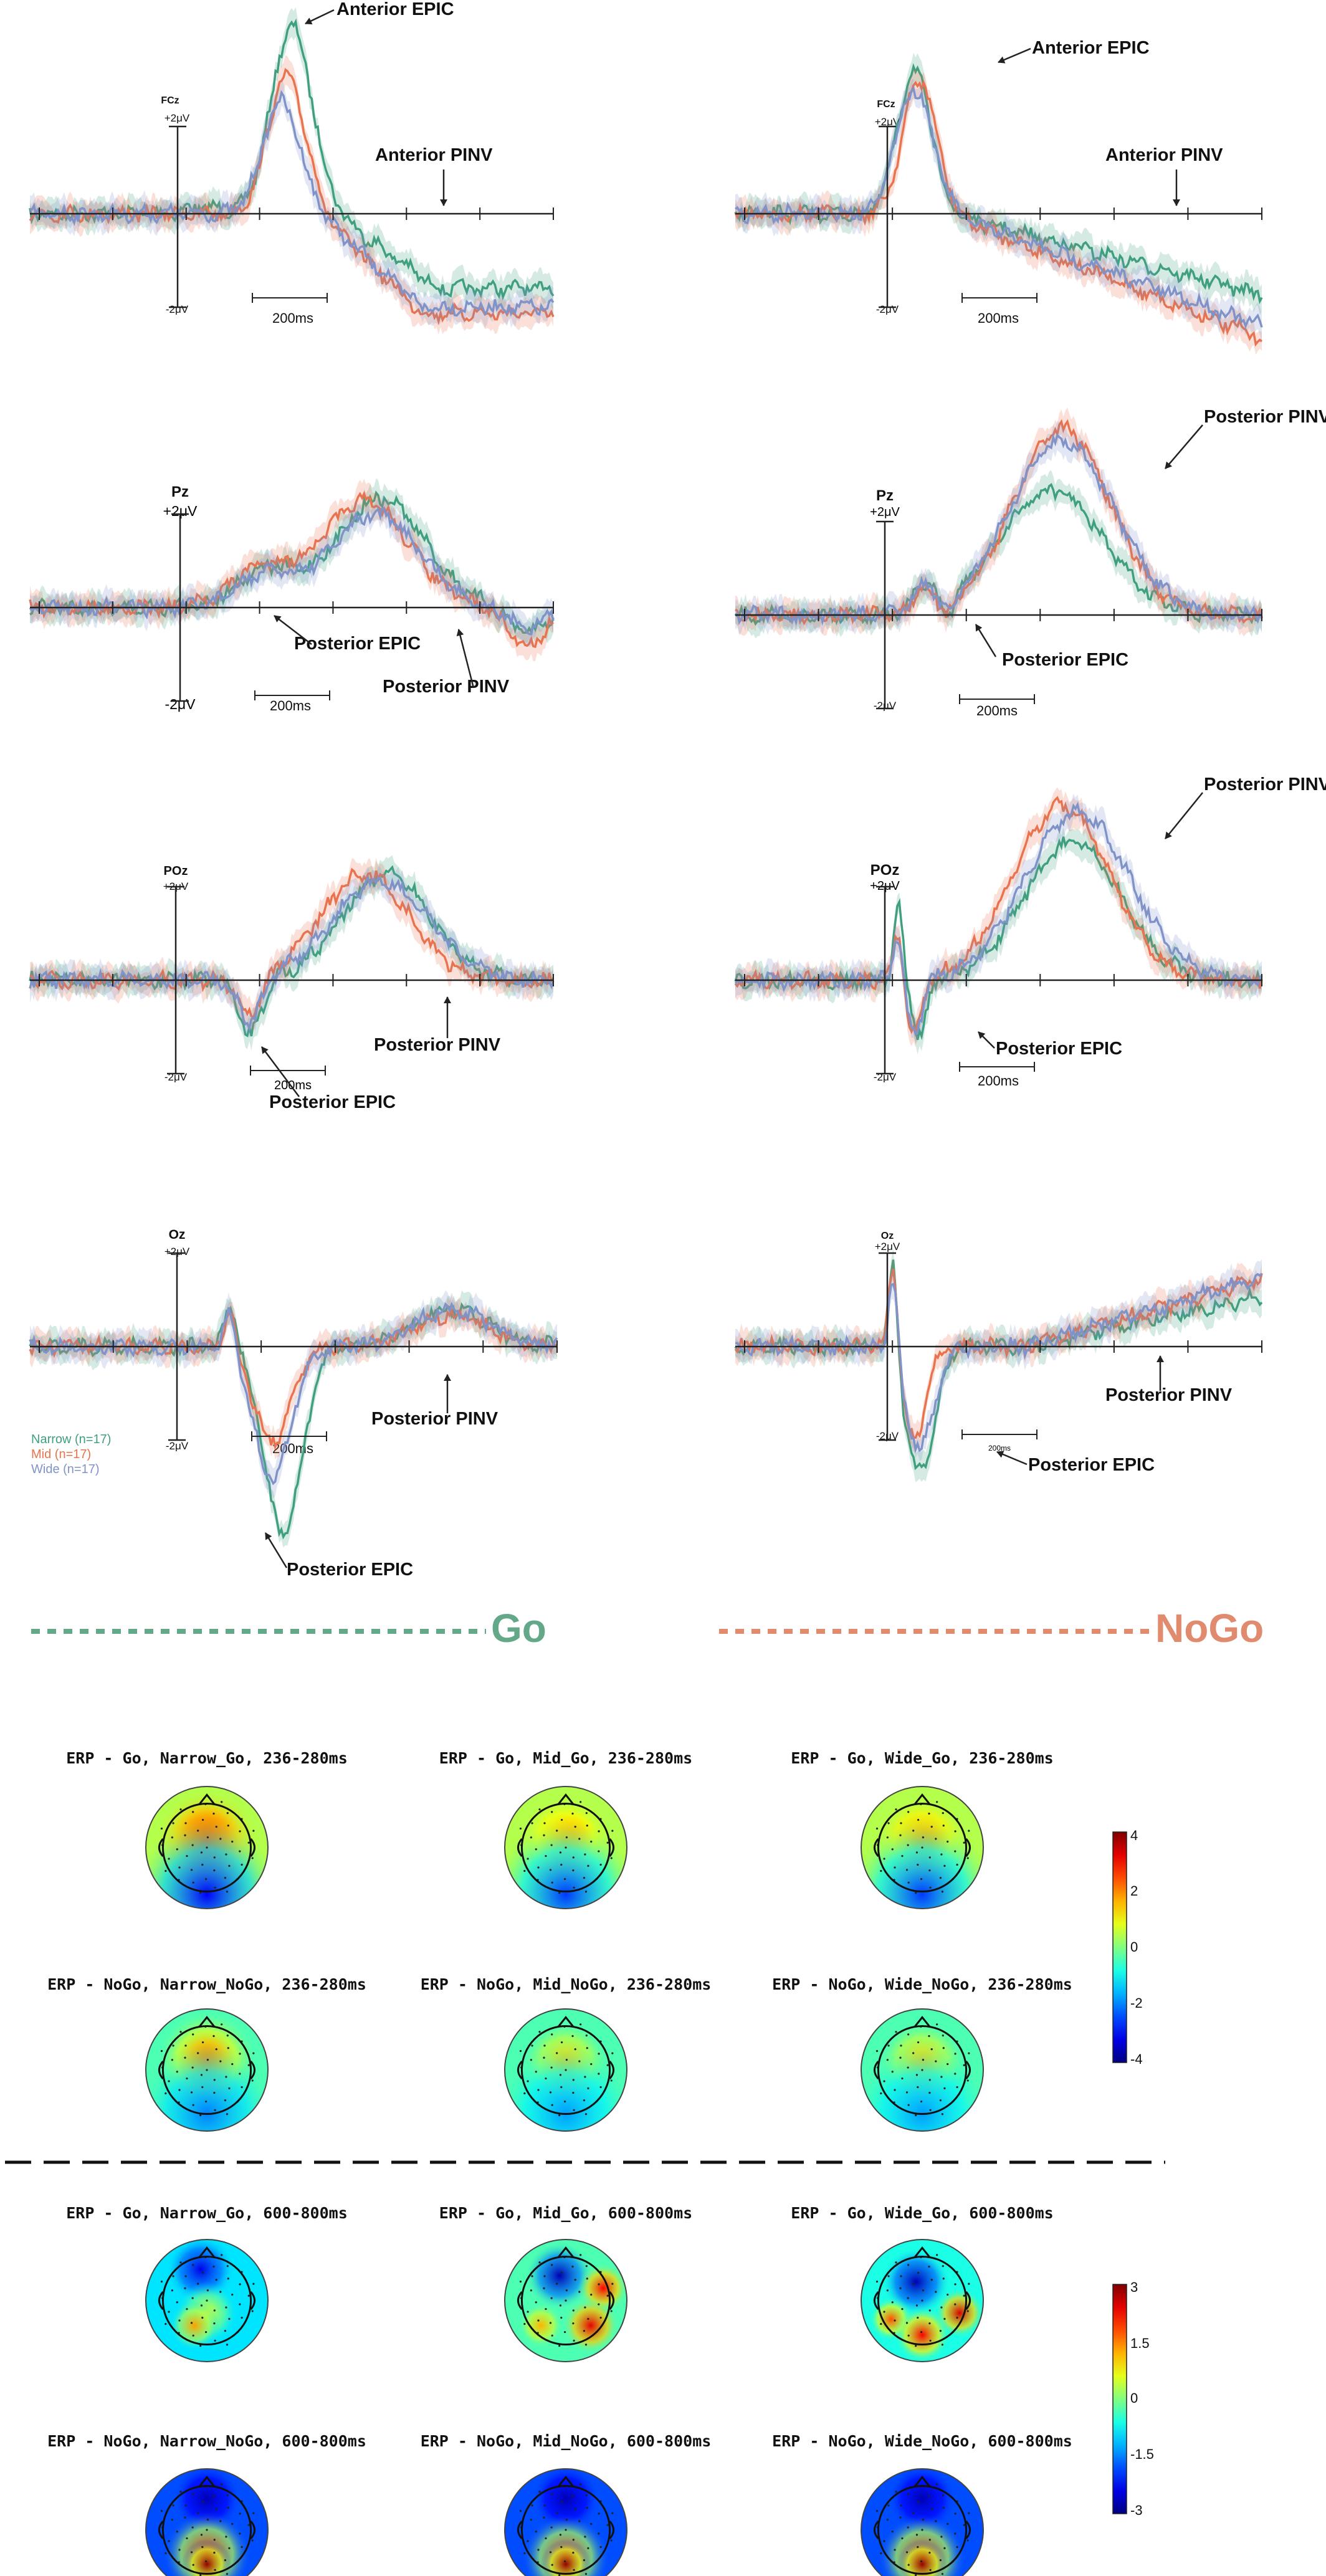 This screenshot has height=2576, width=1326. Describe the element at coordinates (434, 155) in the screenshot. I see `annotation-anterior-pinv: Anterior PINV` at that location.